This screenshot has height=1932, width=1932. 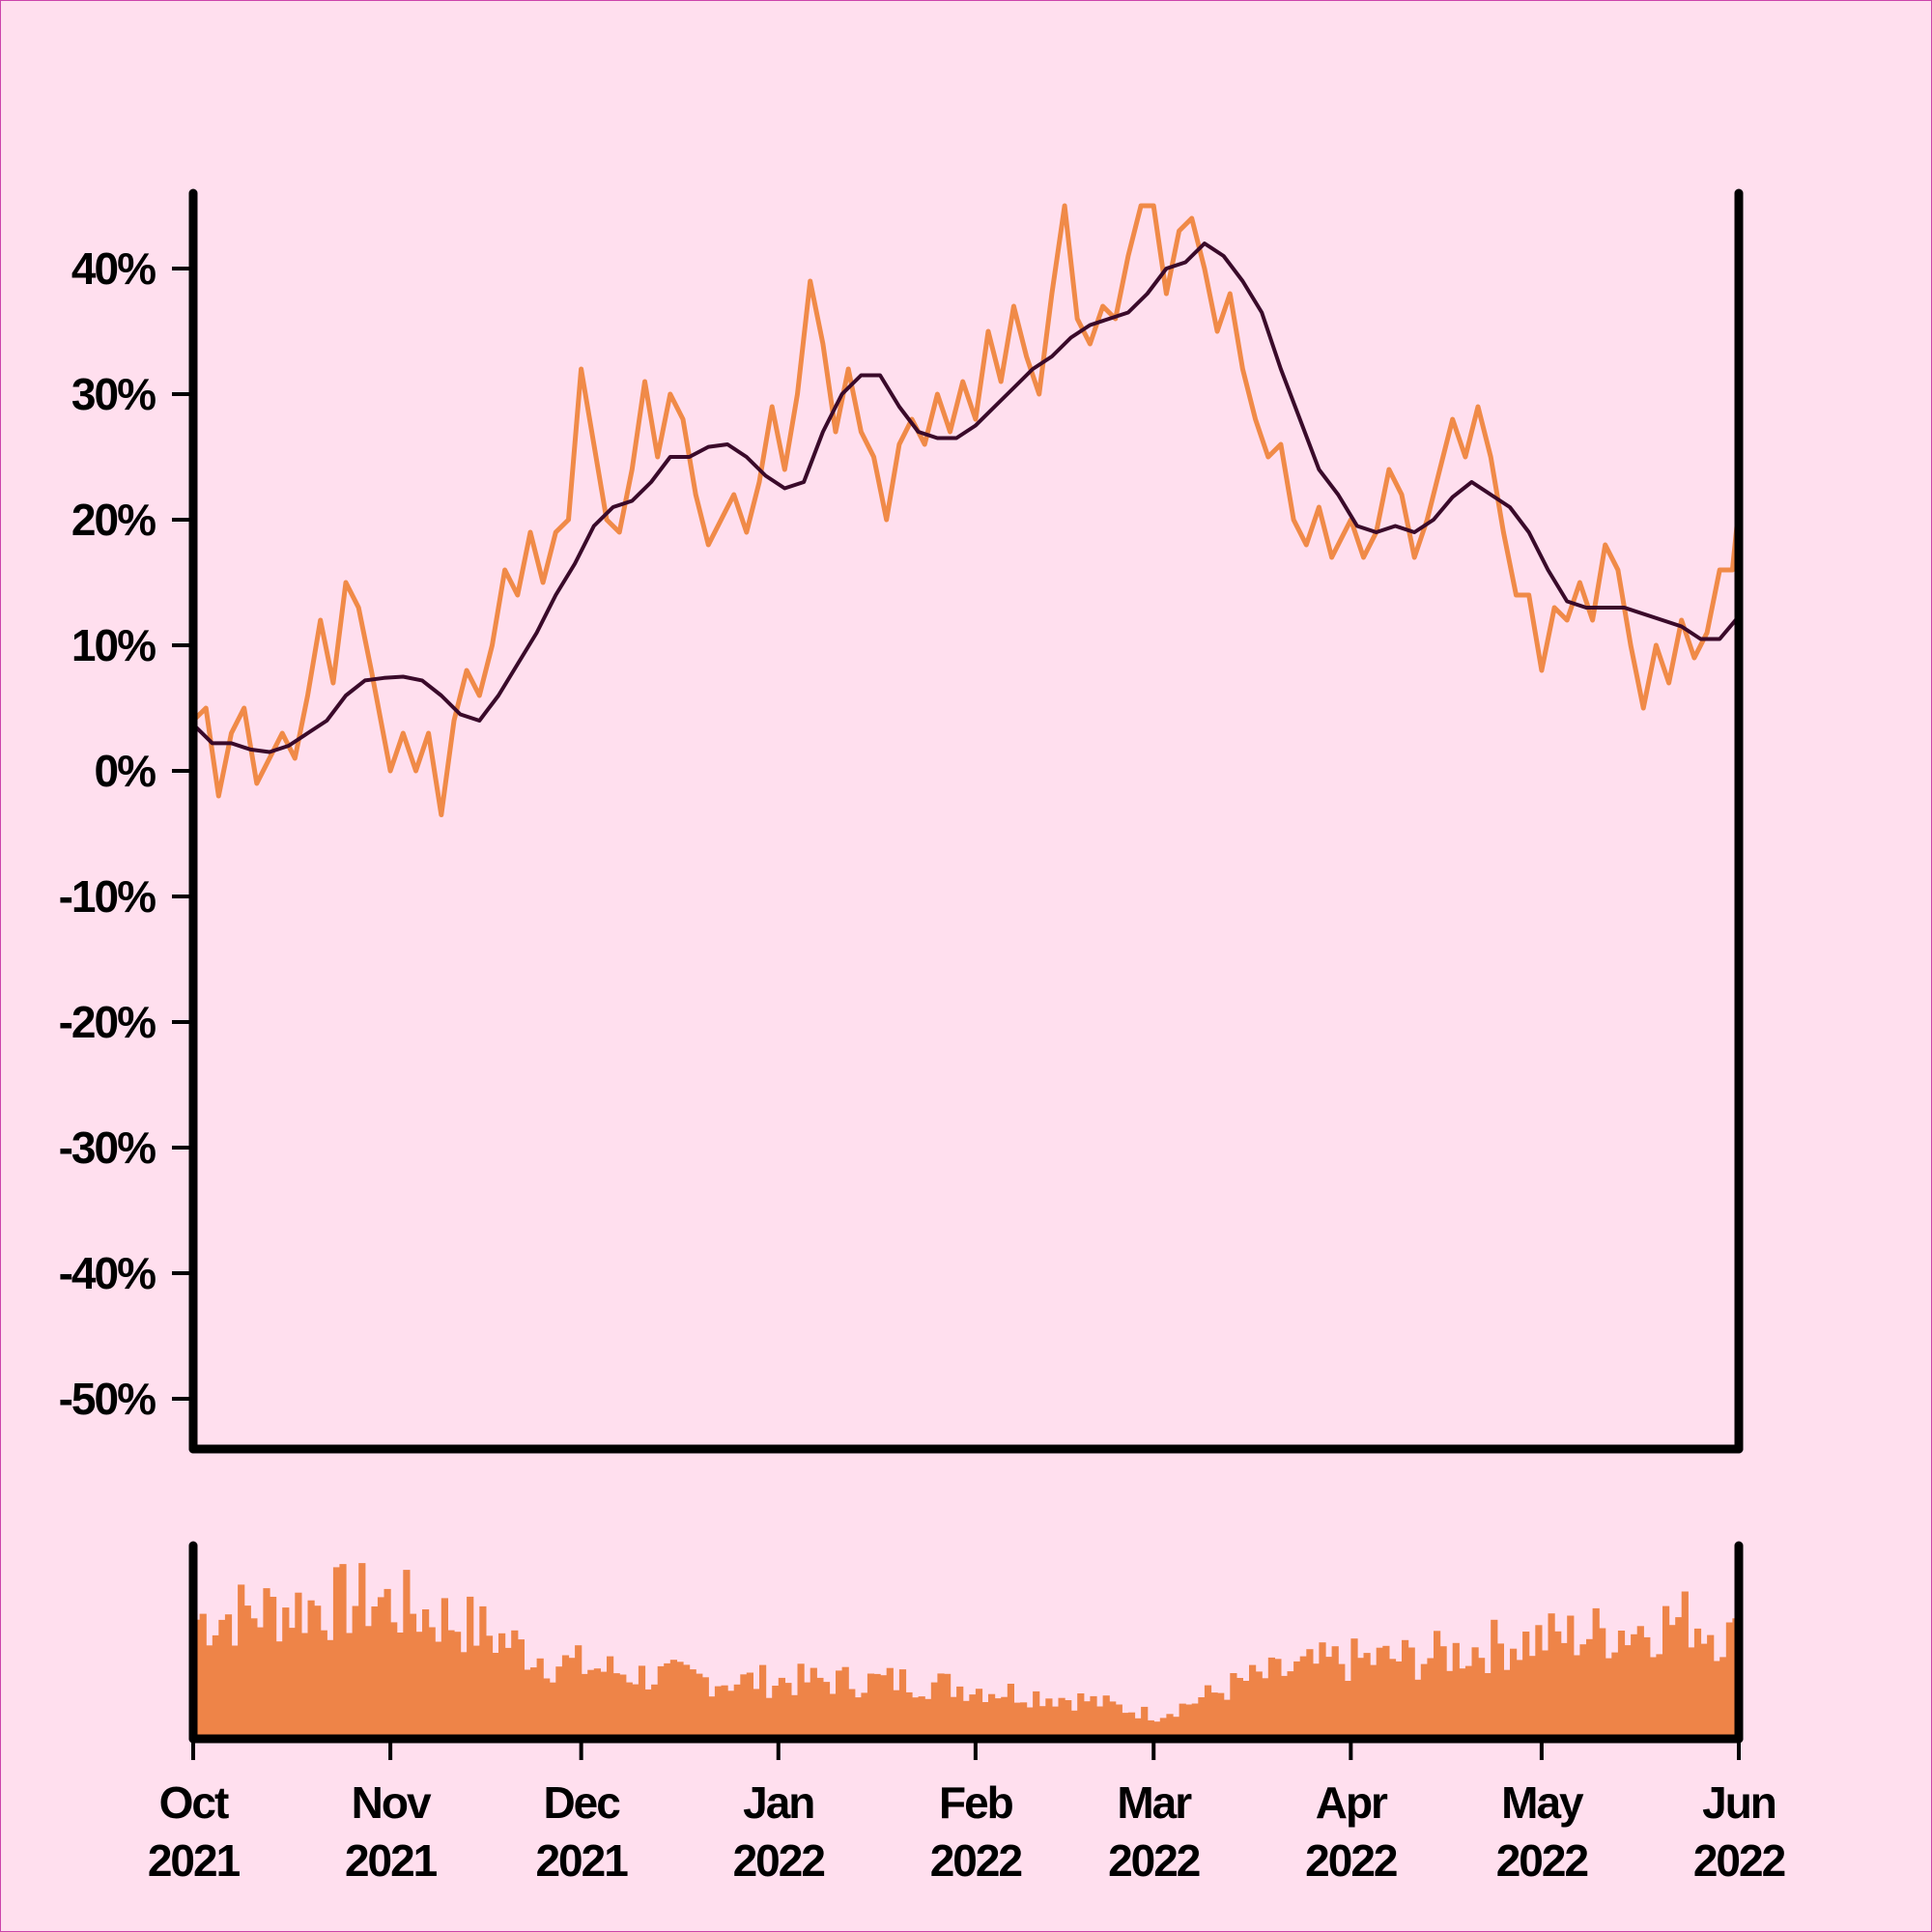 What do you see at coordinates (581, 1802) in the screenshot?
I see `x-tick-month: Dec` at bounding box center [581, 1802].